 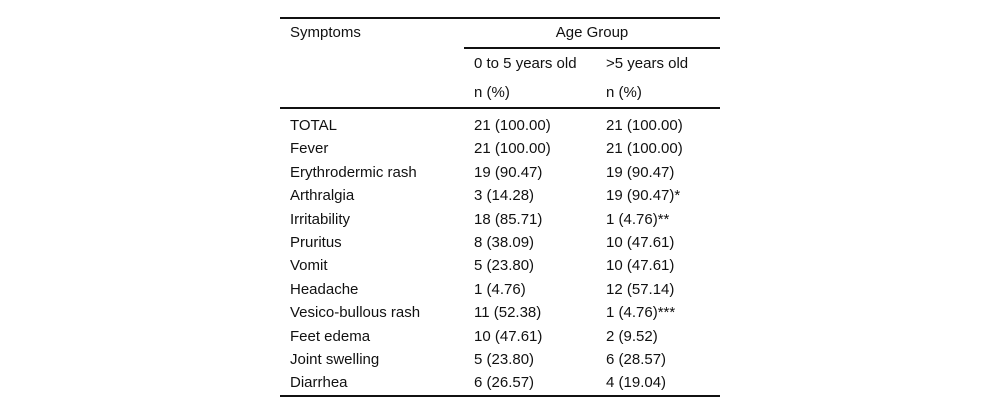 I want to click on table-row: Vomit 5 (23.80) 10 (47.61), so click(x=500, y=265).